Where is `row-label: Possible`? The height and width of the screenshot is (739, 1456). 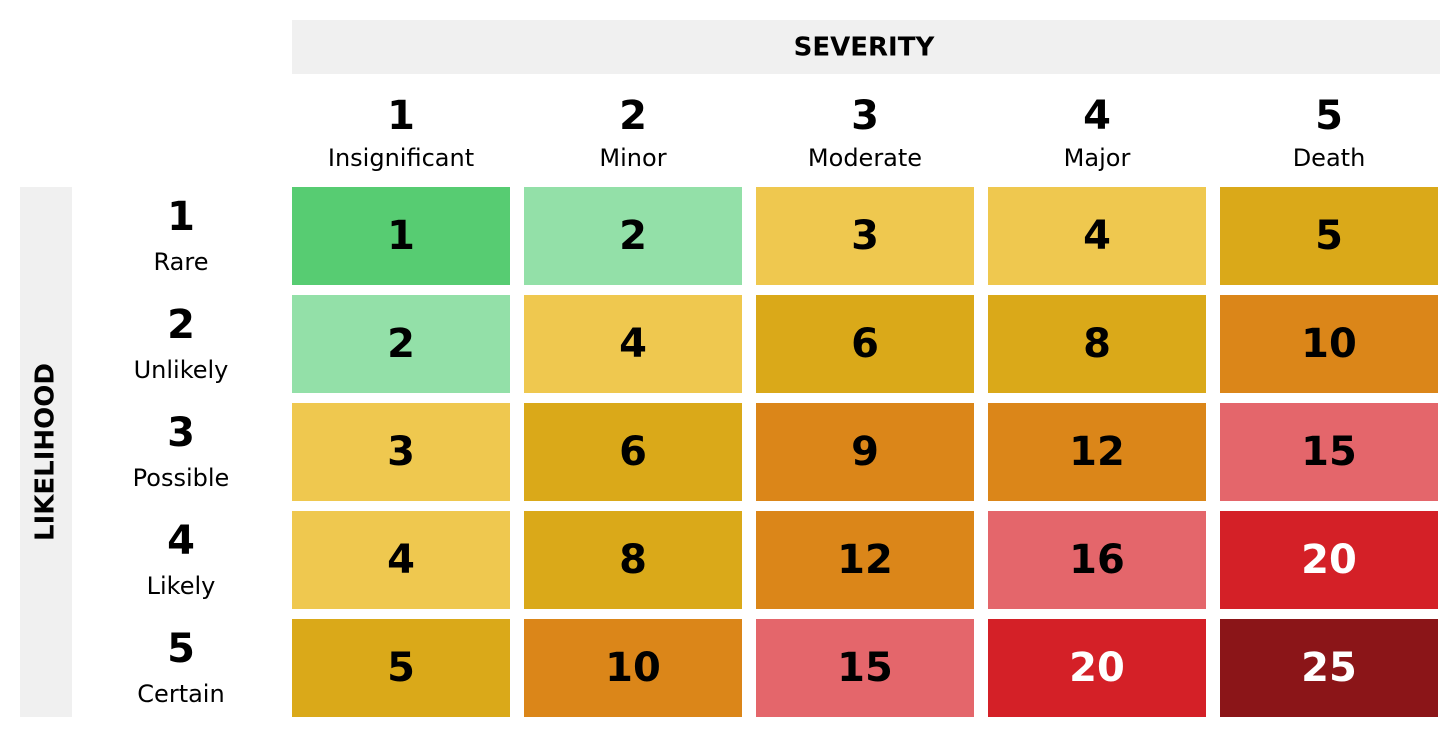
row-label: Possible is located at coordinates (181, 478).